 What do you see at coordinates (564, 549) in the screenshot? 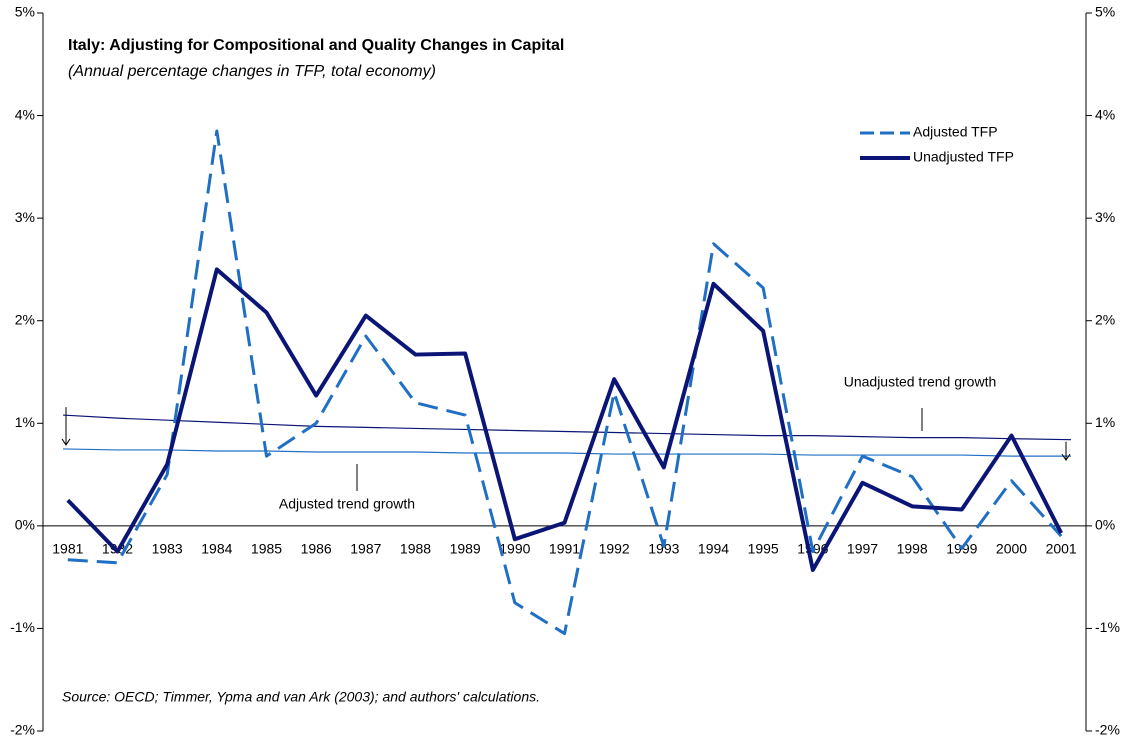
I see `x-tick-label: 1991` at bounding box center [564, 549].